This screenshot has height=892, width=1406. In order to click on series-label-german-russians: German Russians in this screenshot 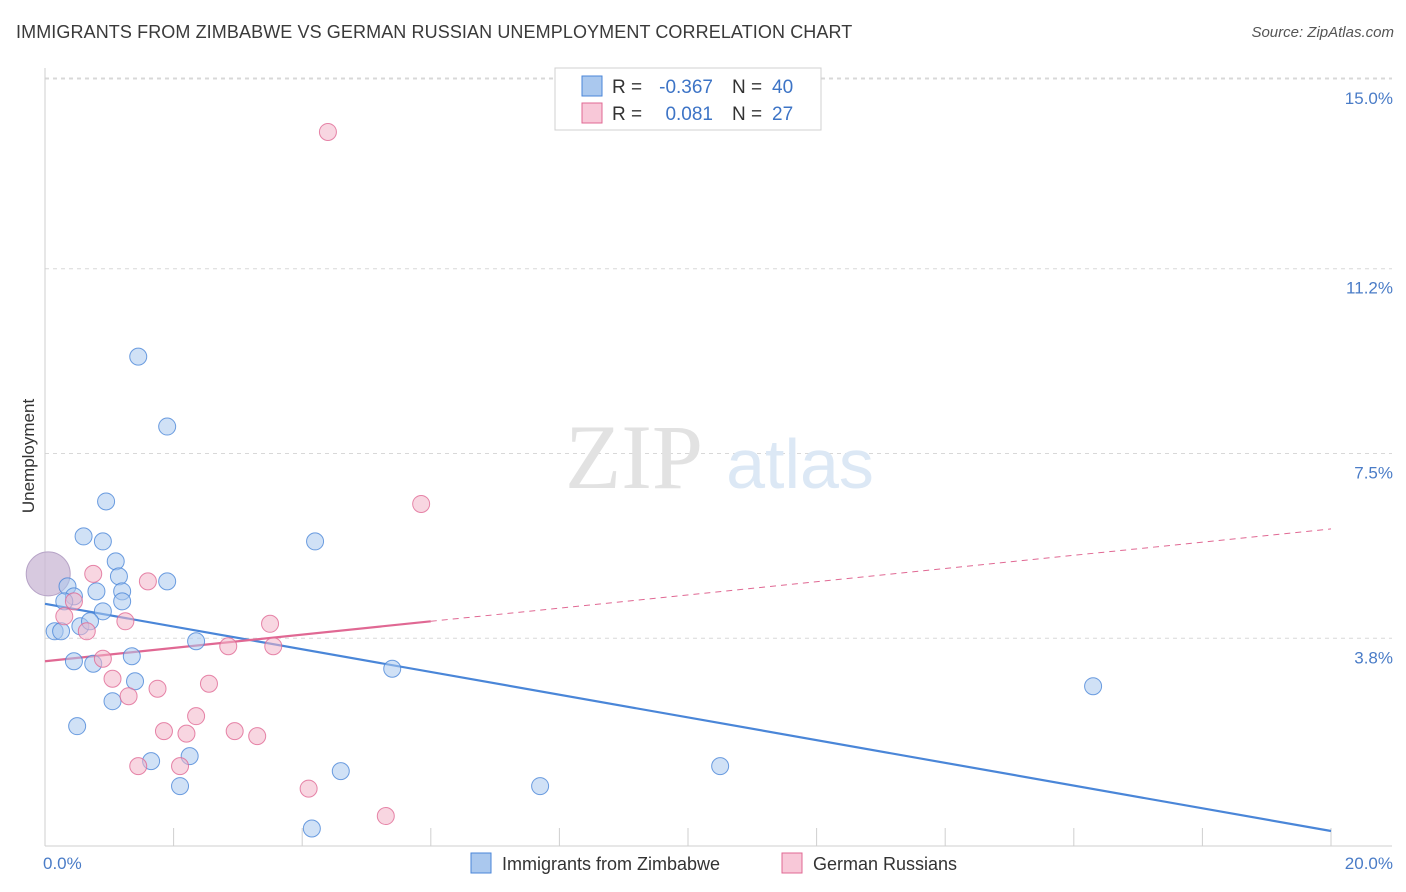, I will do `click(885, 864)`.